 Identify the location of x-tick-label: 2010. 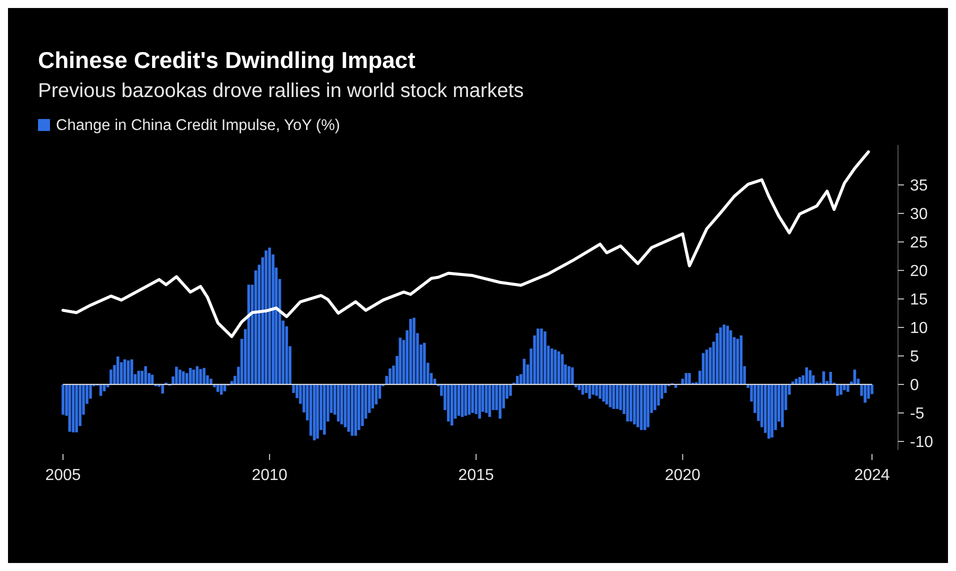
(270, 475).